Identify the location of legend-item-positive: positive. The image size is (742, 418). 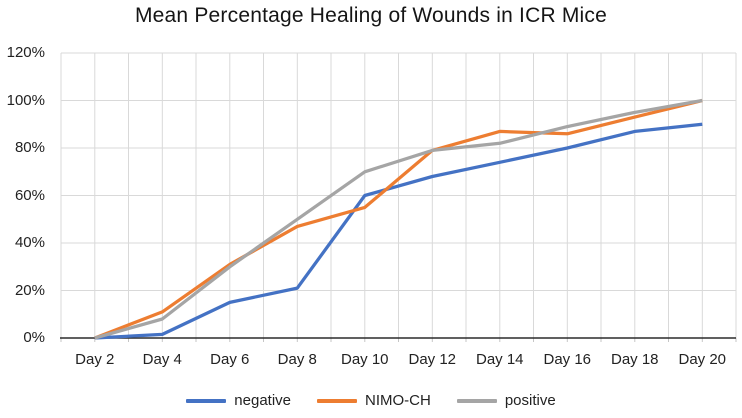
(506, 401).